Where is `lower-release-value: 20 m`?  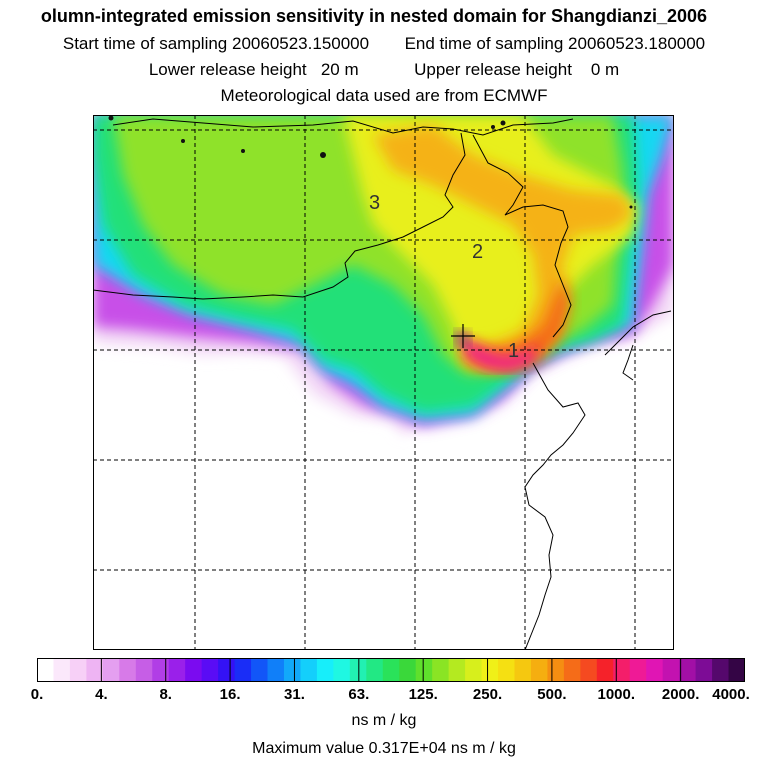
lower-release-value: 20 m is located at coordinates (339, 69).